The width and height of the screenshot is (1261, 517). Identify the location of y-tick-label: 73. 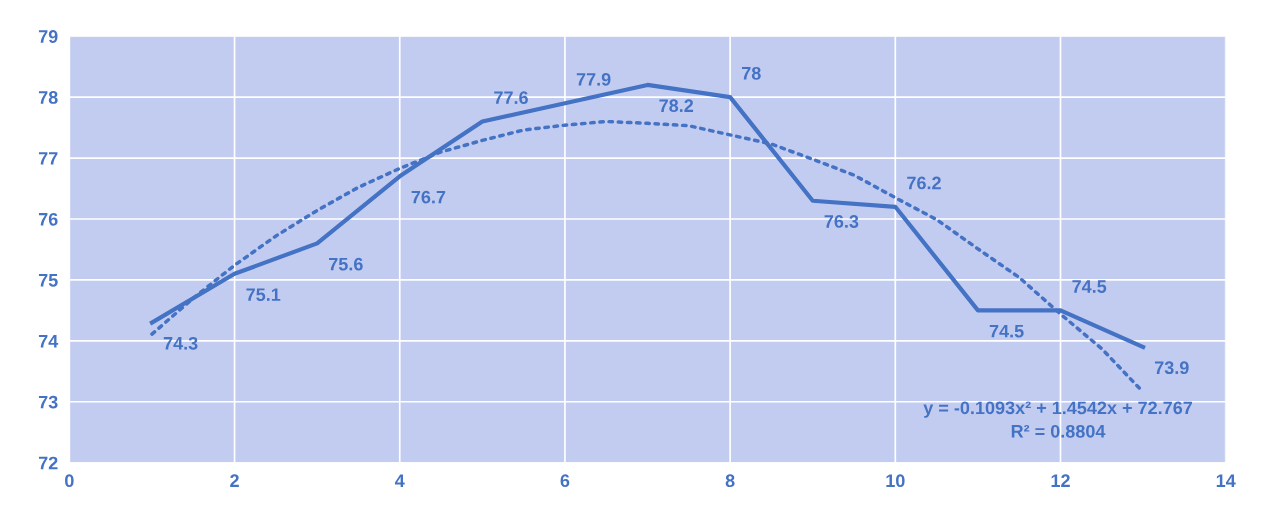
(48, 402).